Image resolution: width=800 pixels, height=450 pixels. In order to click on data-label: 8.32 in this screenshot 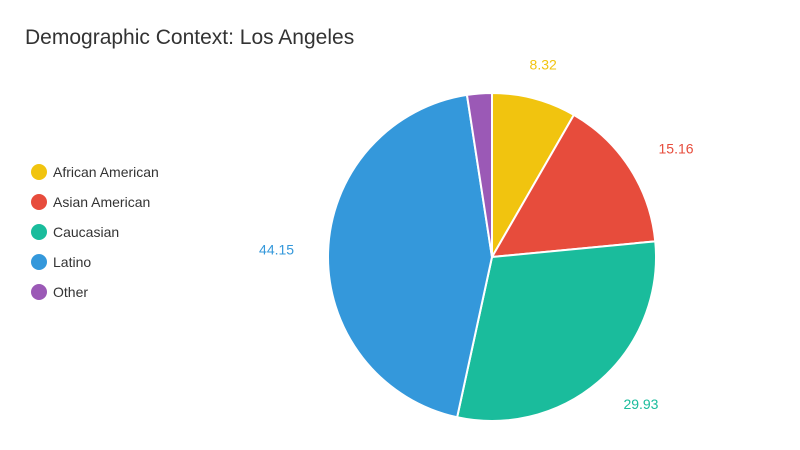, I will do `click(543, 64)`.